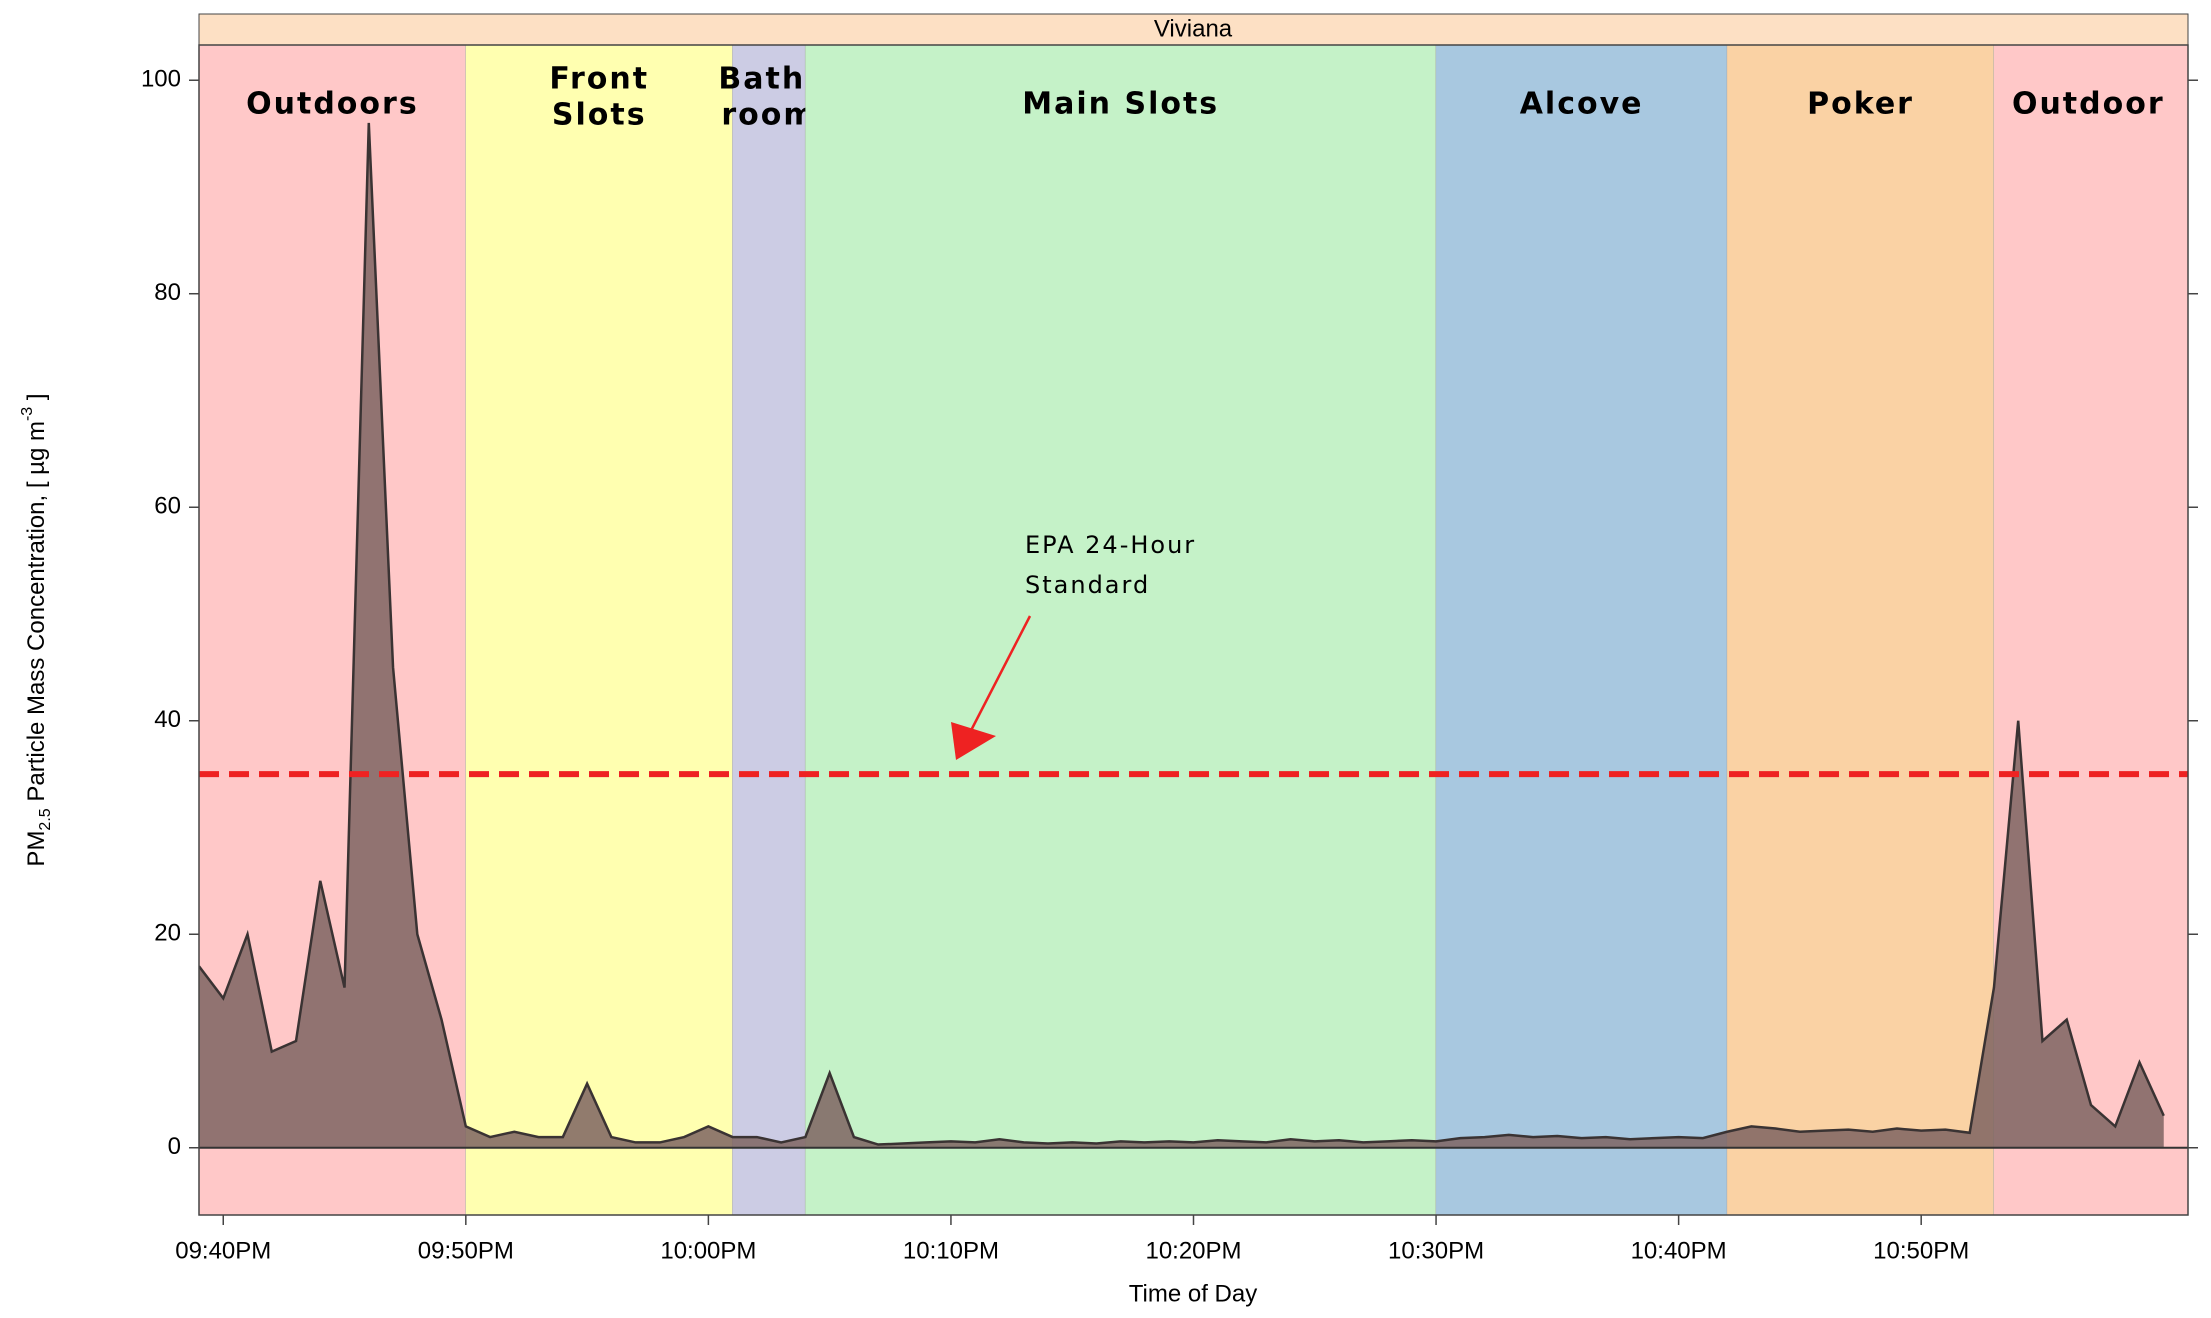 The width and height of the screenshot is (2211, 1318). What do you see at coordinates (161, 79) in the screenshot?
I see `y-tick-label: 100` at bounding box center [161, 79].